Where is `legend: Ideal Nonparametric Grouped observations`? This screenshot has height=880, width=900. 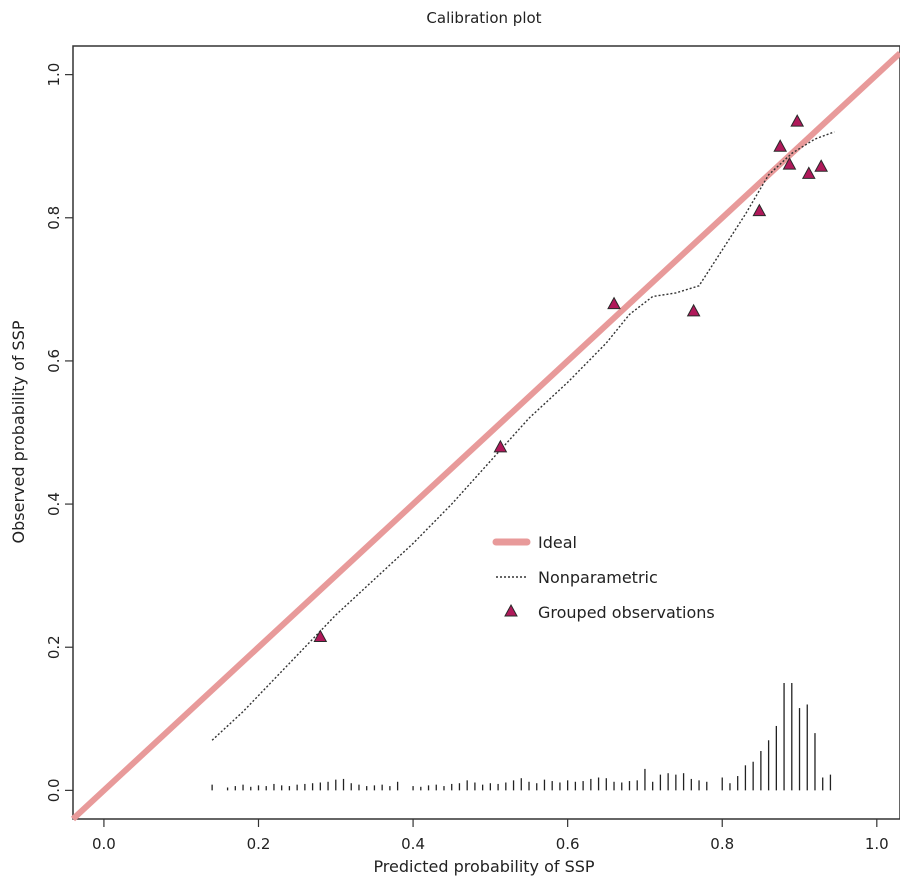 legend: Ideal Nonparametric Grouped observations is located at coordinates (603, 577).